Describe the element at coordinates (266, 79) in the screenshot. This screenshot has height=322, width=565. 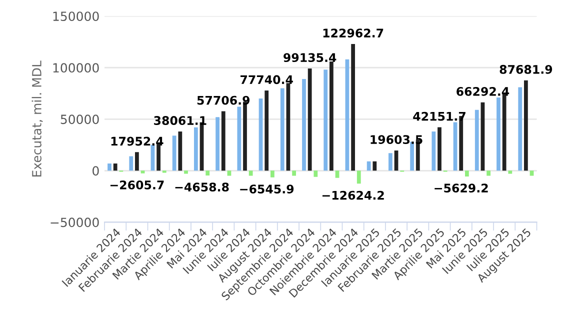
I see `data-label: 77740.4` at that location.